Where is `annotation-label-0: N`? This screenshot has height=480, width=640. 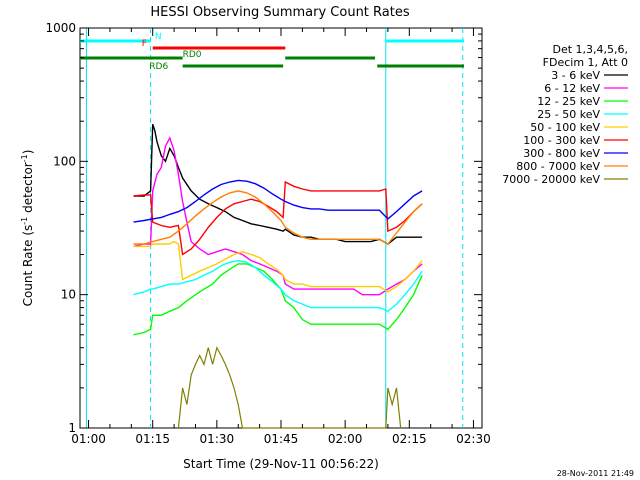
annotation-label-0: N is located at coordinates (158, 37).